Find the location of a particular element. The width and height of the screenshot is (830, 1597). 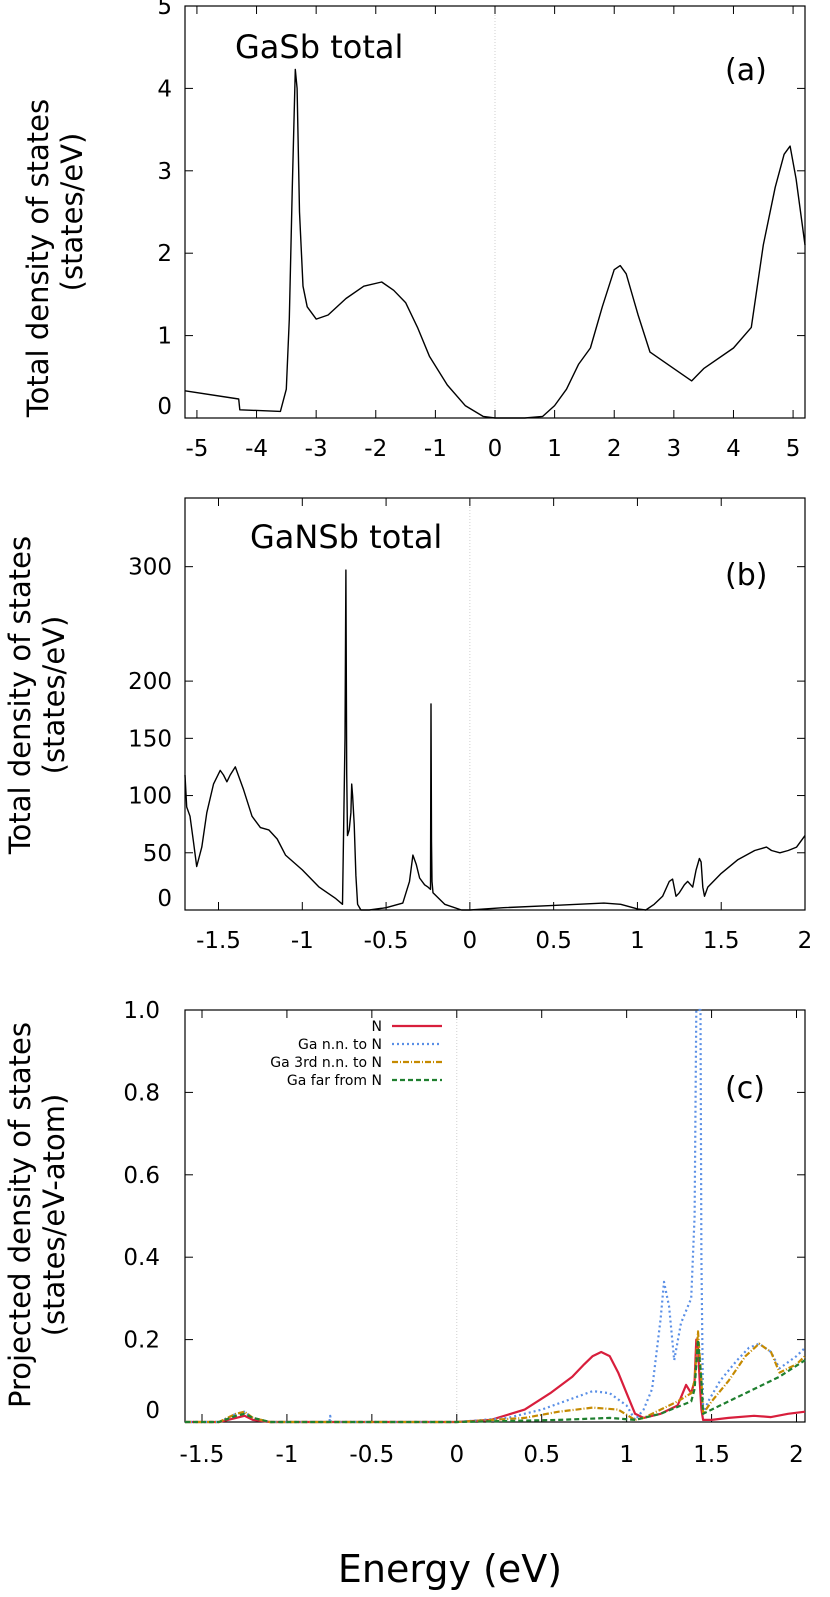

y-tick-label: 4 is located at coordinates (164, 89).